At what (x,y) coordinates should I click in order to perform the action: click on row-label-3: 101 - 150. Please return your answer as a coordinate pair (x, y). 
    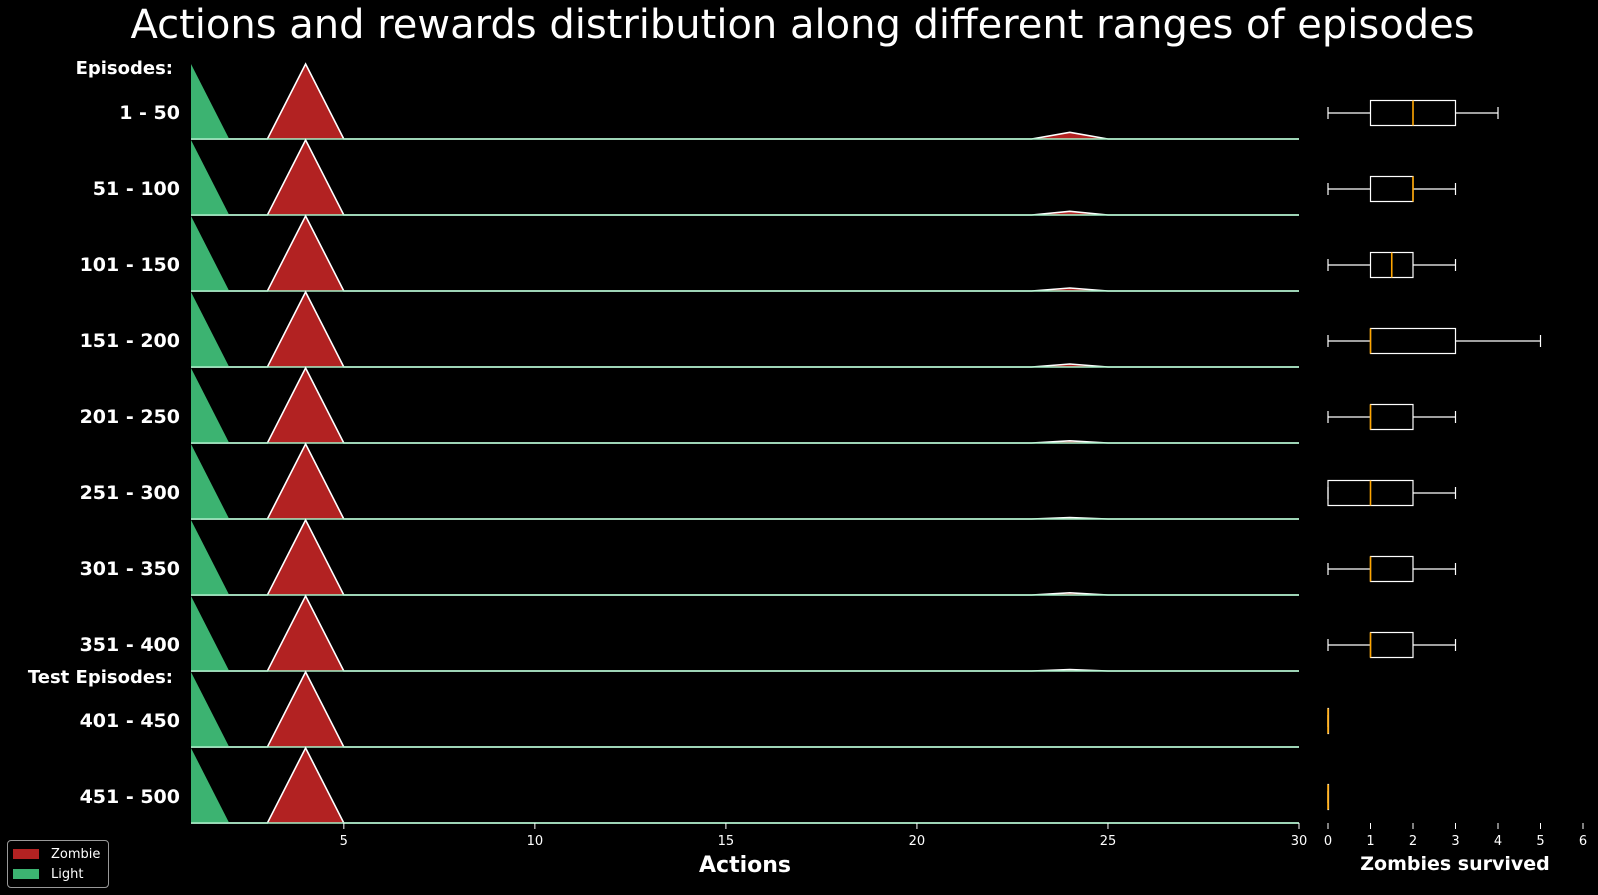
    Looking at the image, I should click on (130, 265).